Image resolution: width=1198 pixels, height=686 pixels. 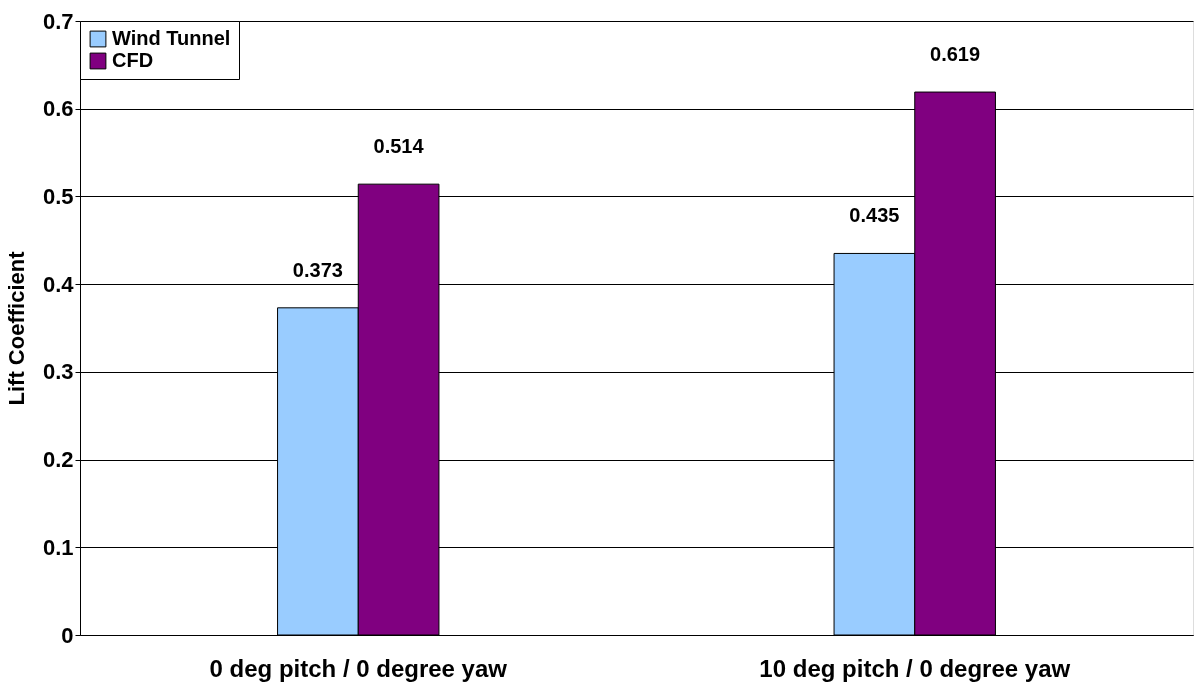 I want to click on data-label: 0.514, so click(x=399, y=146).